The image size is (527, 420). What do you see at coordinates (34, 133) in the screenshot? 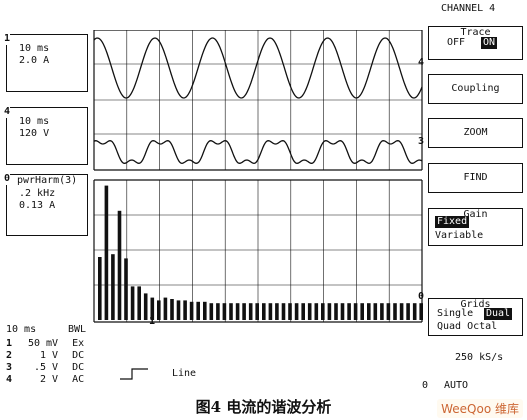
I see `channel-4-scale: 120 V` at bounding box center [34, 133].